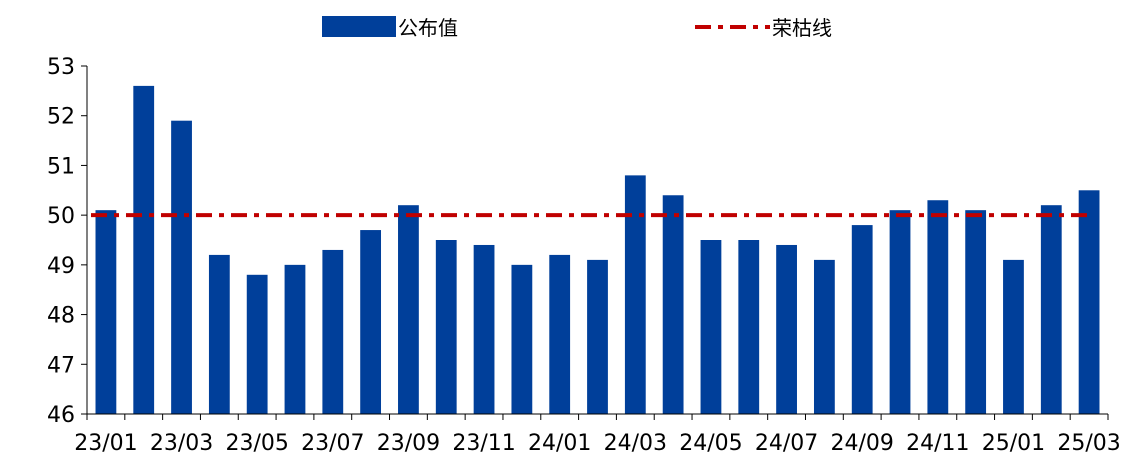 The image size is (1122, 464). I want to click on x-tick-label: 23/07, so click(332, 443).